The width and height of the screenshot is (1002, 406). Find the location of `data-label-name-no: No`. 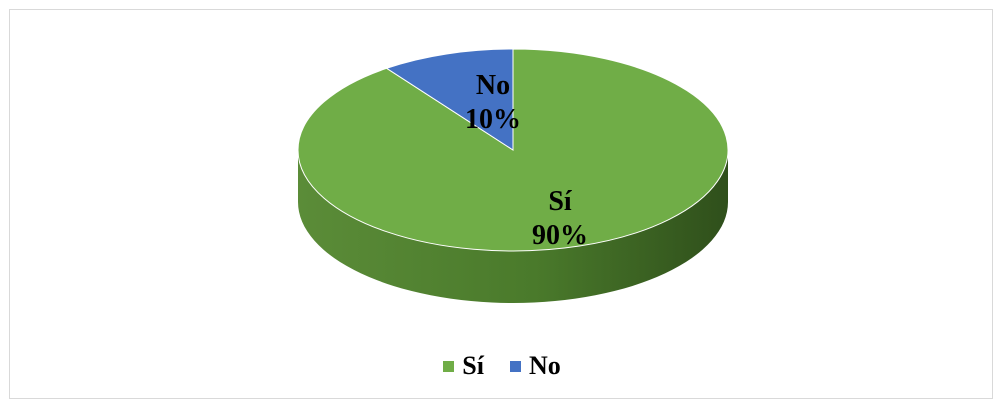

data-label-name-no: No is located at coordinates (493, 85).